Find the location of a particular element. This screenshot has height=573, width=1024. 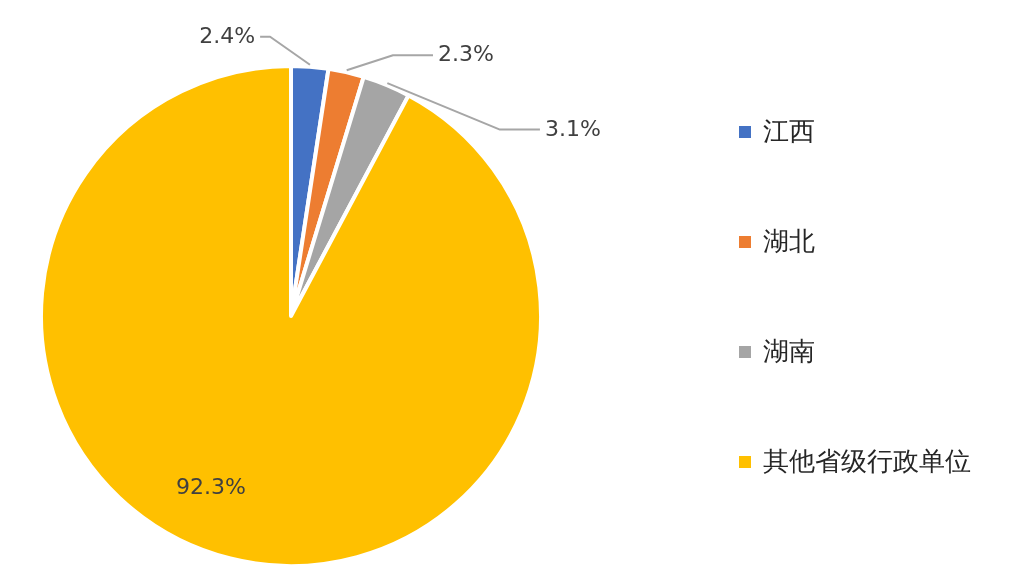

data-label: 2.4% is located at coordinates (227, 35).